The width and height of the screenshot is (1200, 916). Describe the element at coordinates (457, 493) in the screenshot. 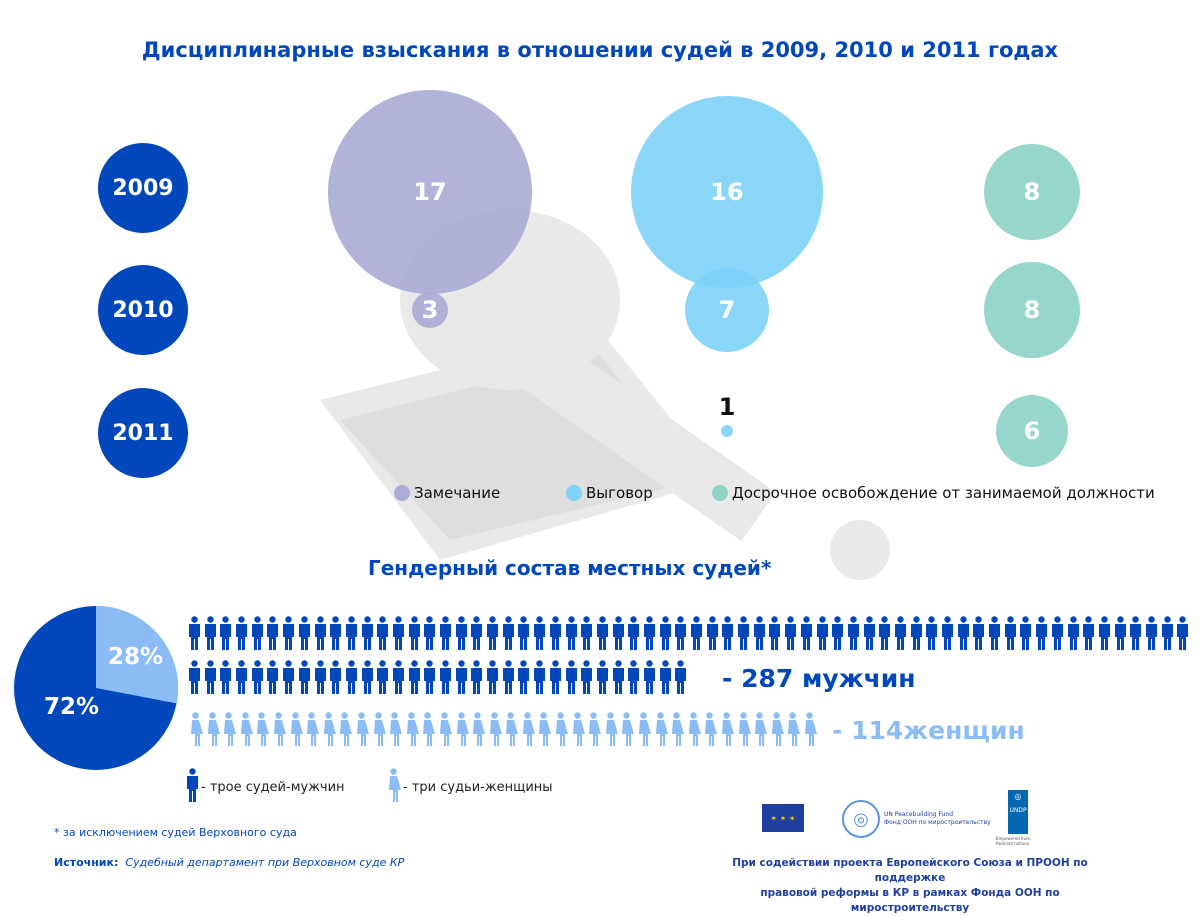

I see `legend-label: Замечание` at that location.